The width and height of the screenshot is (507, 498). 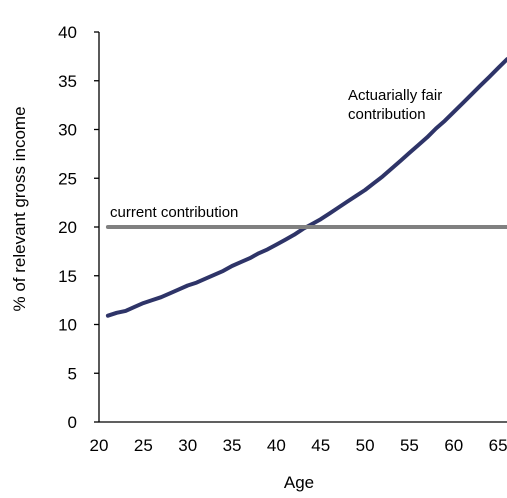 I want to click on y-tick-label: 5, so click(x=72, y=373).